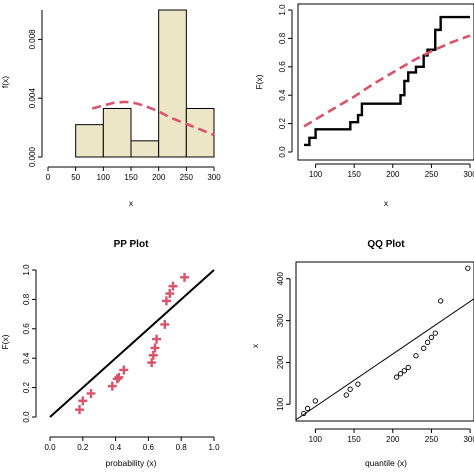 This screenshot has width=474, height=474. Describe the element at coordinates (75, 177) in the screenshot. I see `histogram-x-tick-label: 50` at that location.